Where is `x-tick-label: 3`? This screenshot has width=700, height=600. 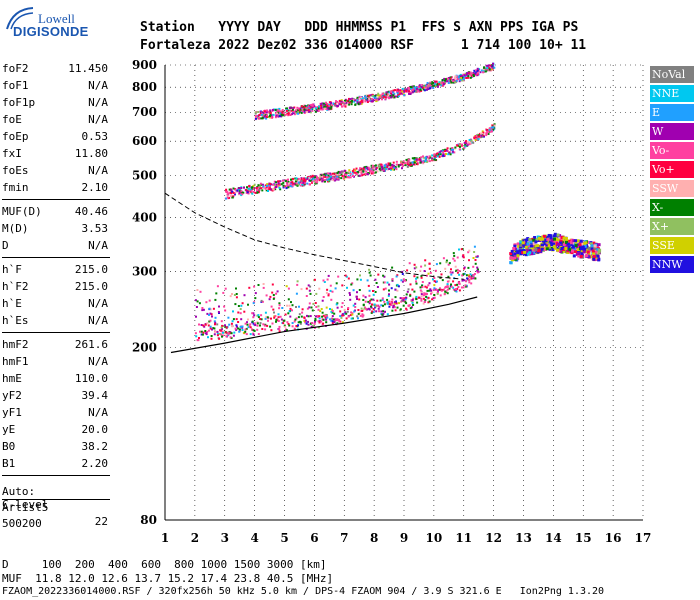
x-tick-label: 3 is located at coordinates (225, 538).